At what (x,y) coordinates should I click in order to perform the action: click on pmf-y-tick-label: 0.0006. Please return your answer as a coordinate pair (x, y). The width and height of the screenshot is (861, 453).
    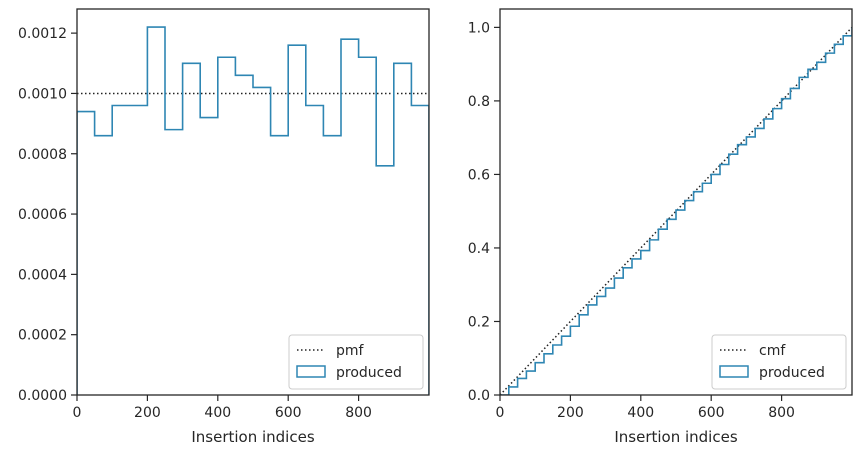
    Looking at the image, I should click on (42, 215).